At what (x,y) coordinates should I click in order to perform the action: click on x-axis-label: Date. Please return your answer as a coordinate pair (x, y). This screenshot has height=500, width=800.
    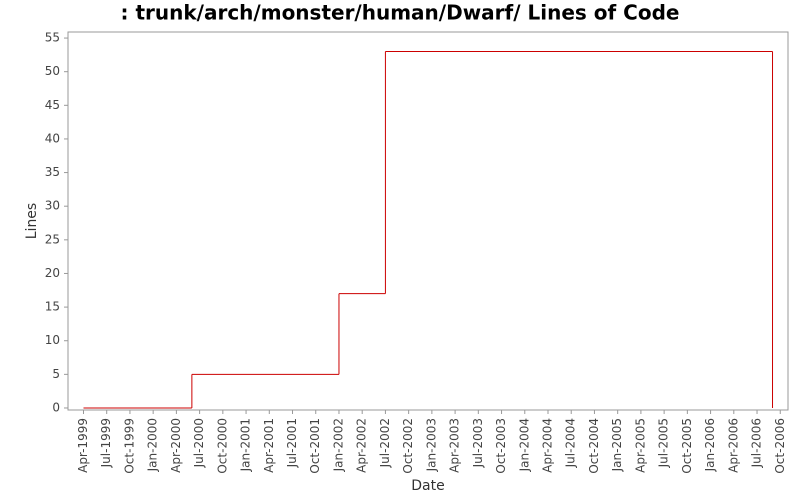
    Looking at the image, I should click on (427, 486).